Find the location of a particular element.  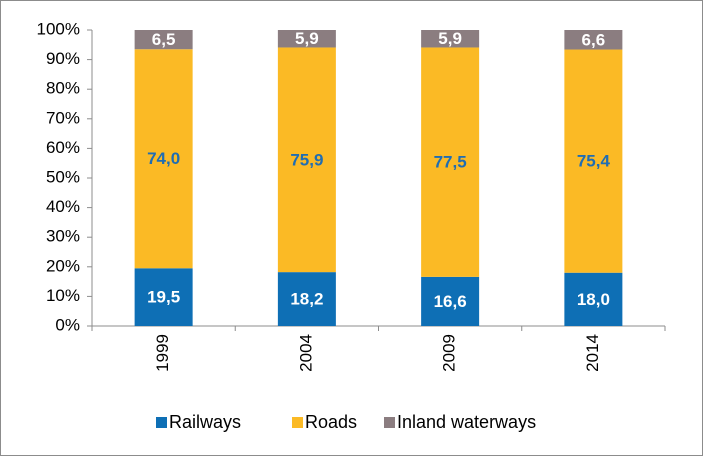

x-tick-label: 2009 is located at coordinates (449, 353).